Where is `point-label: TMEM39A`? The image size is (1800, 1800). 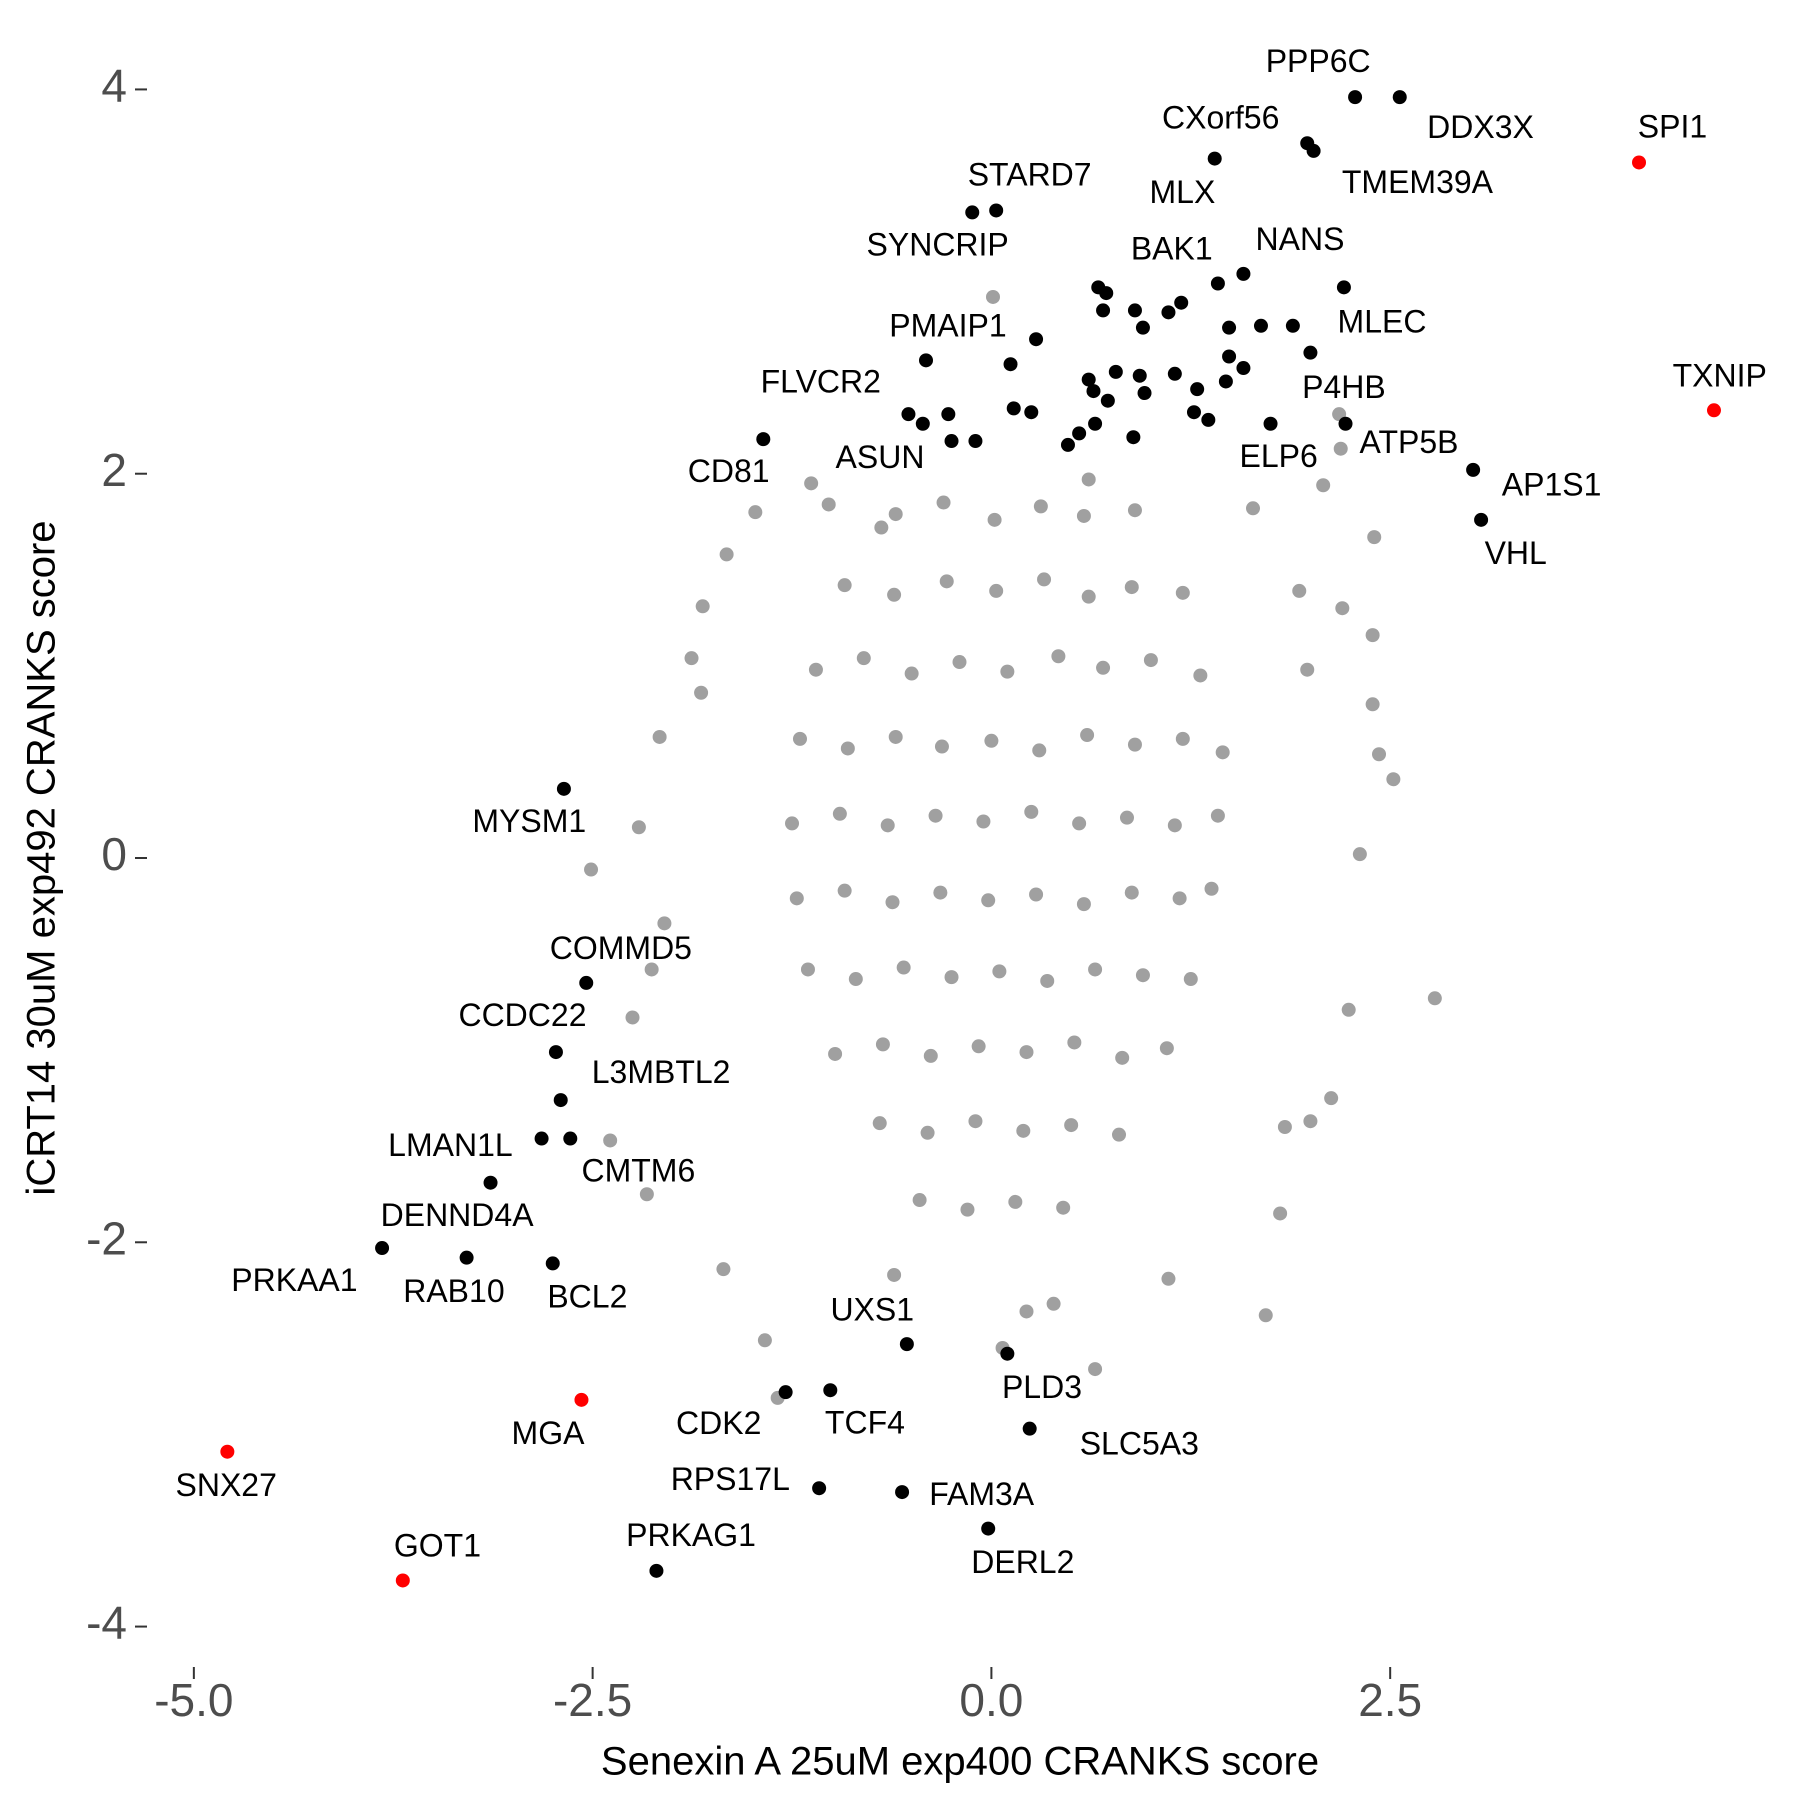
point-label: TMEM39A is located at coordinates (1418, 182).